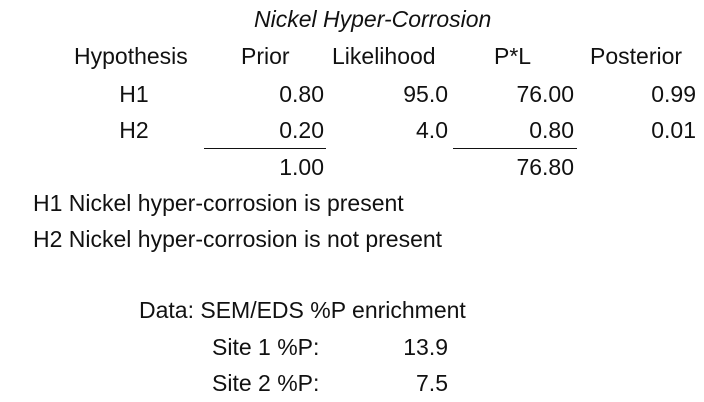 The image size is (704, 402). Describe the element at coordinates (513, 56) in the screenshot. I see `header-pl: P*L` at that location.